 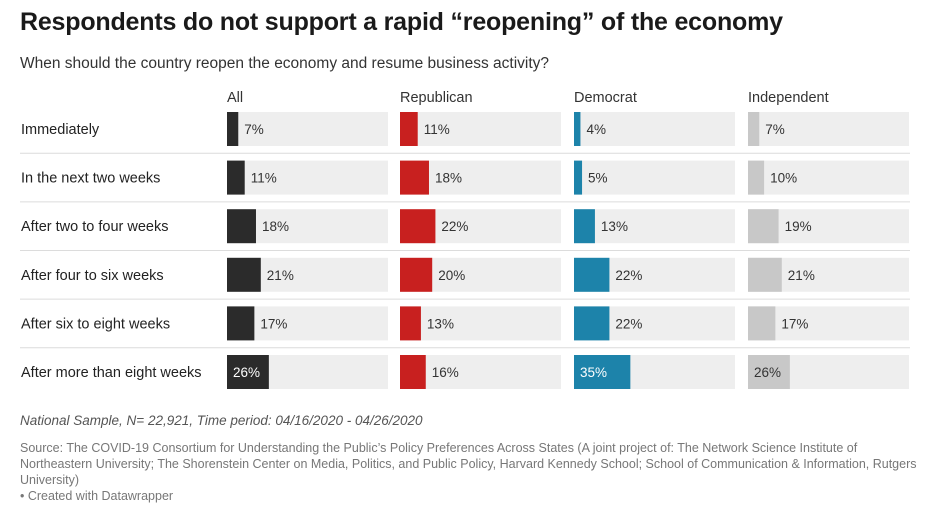 I want to click on bar-independent-after-six-to-eight-weeks, so click(x=762, y=323).